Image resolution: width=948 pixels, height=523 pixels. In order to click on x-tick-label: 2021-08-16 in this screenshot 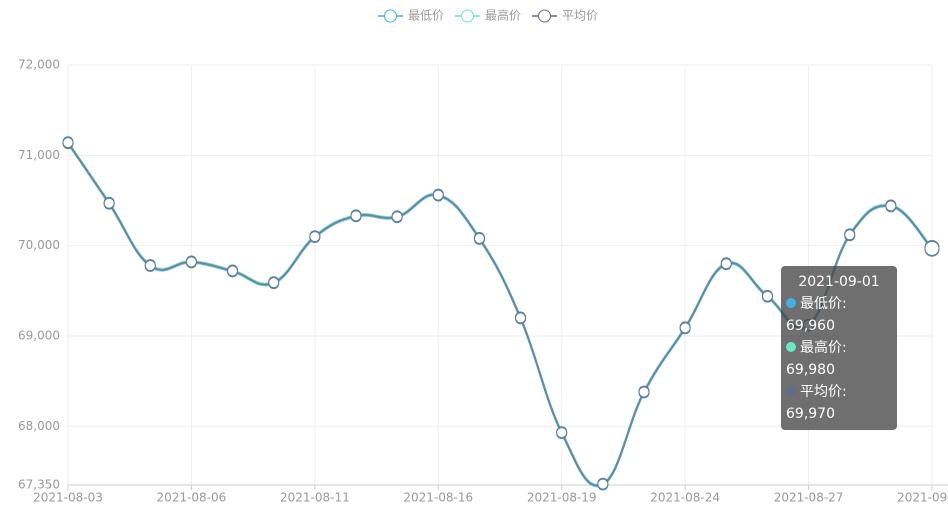, I will do `click(438, 498)`.